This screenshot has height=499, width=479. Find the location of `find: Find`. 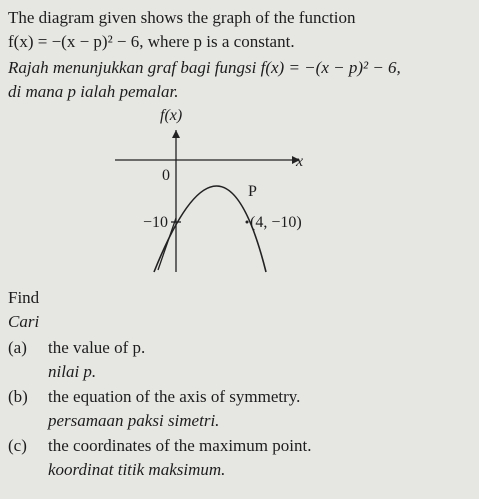

find: Find is located at coordinates (24, 297).